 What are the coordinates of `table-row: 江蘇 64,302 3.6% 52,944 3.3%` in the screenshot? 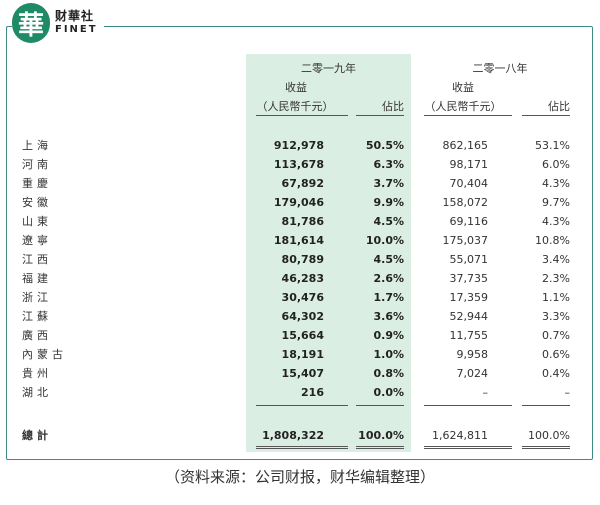 It's located at (300, 317).